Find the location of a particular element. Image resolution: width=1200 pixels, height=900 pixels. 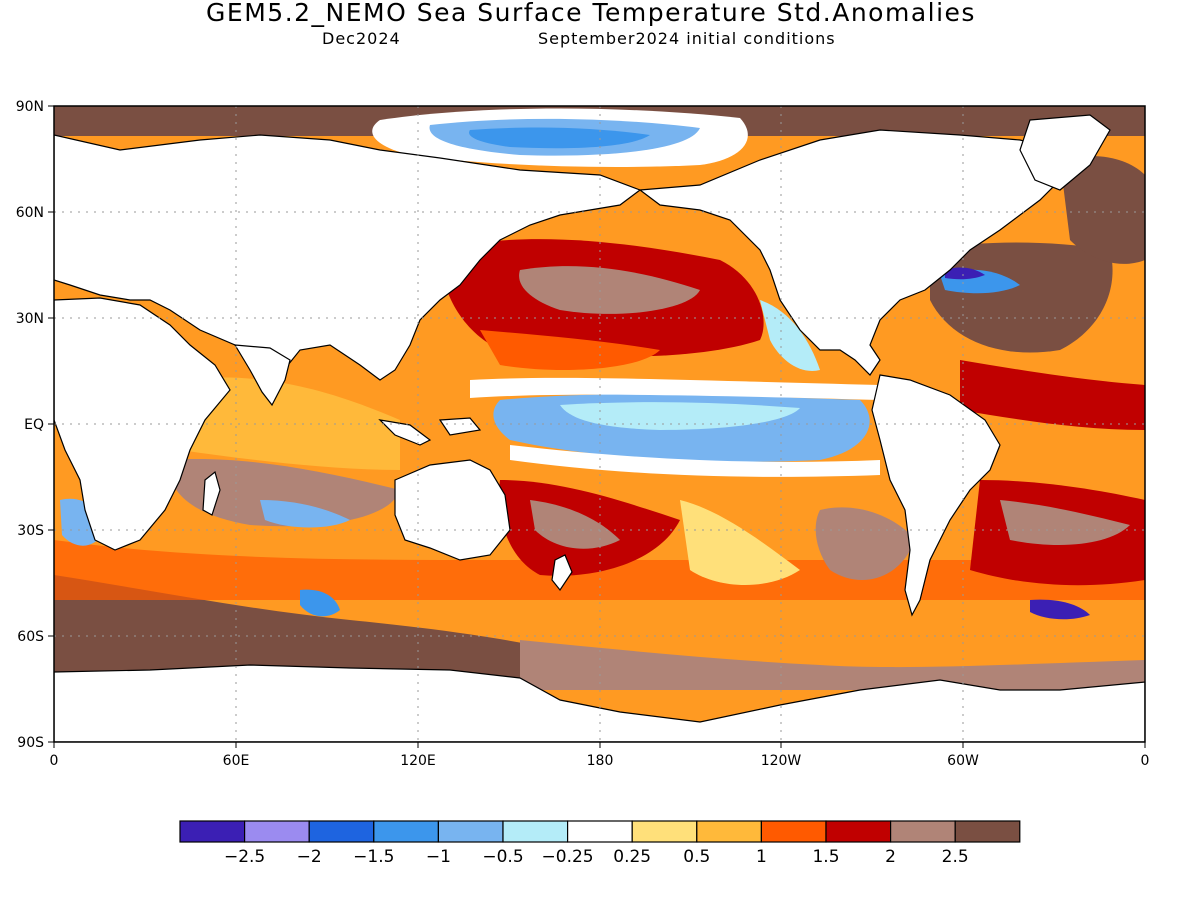

lon-label-0-right: 0 is located at coordinates (1145, 761).